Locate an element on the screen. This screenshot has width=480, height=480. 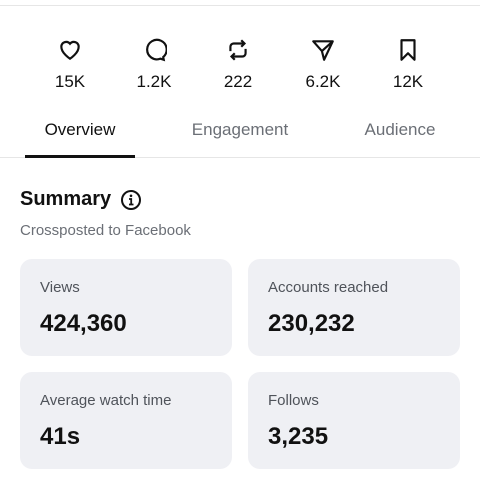
metric-label: Views is located at coordinates (60, 287).